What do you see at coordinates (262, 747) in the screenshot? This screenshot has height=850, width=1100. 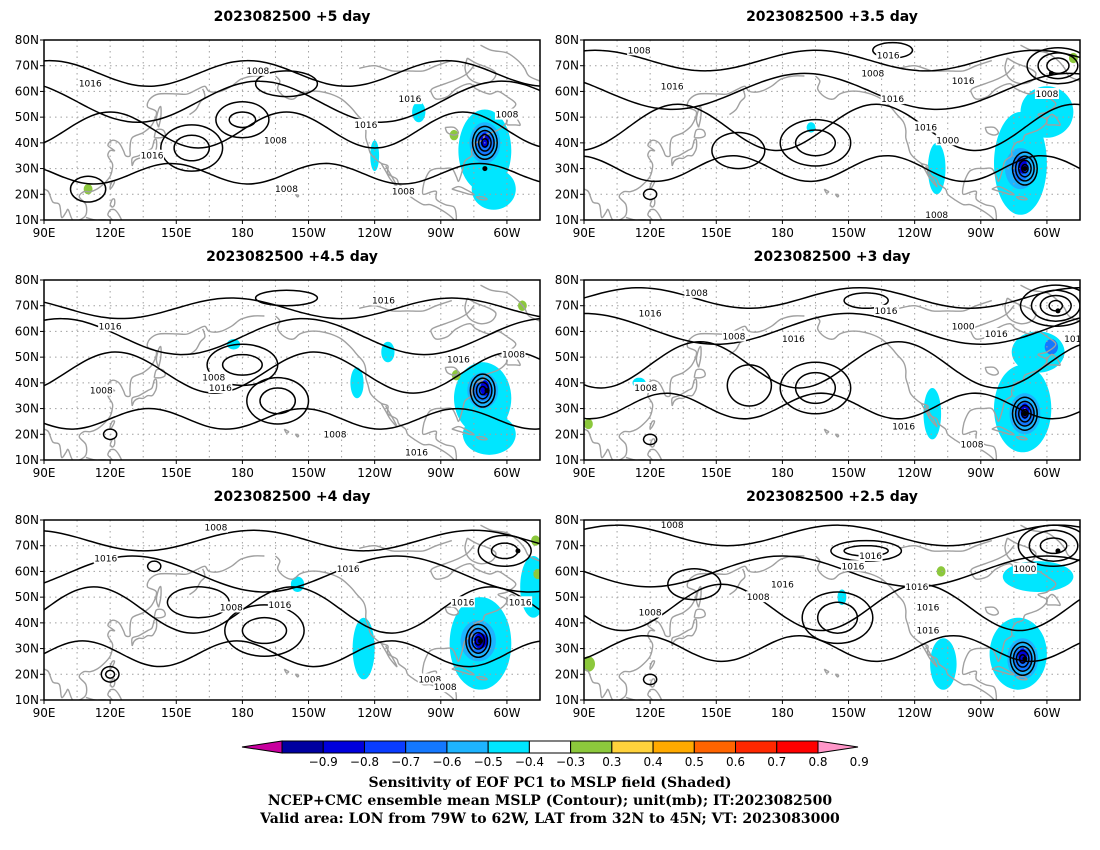 I see `colorbar-left-arrow` at bounding box center [262, 747].